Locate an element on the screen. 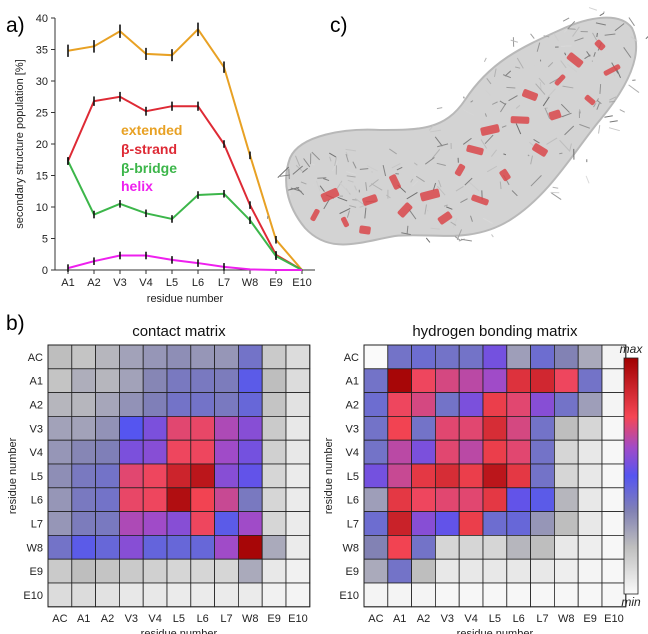 This screenshot has height=634, width=648. row-label: E9 is located at coordinates (36, 572).